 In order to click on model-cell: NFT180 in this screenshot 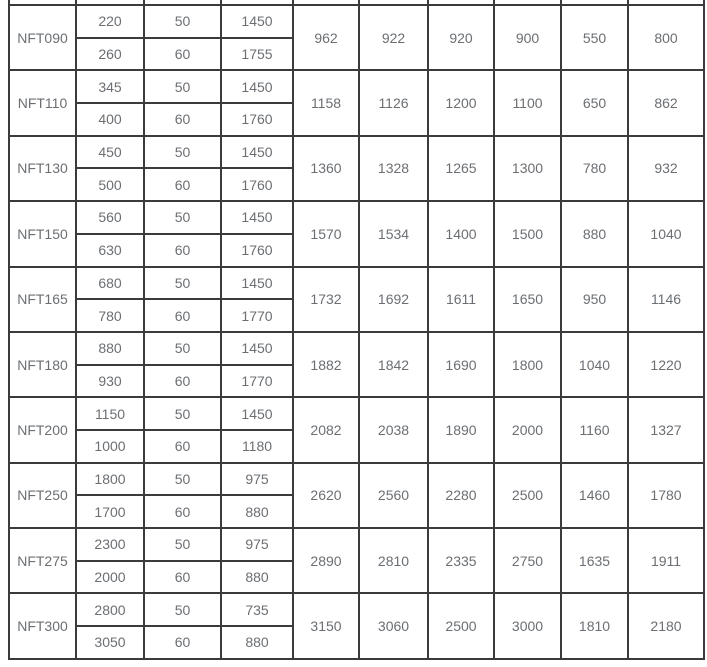, I will do `click(42, 364)`.